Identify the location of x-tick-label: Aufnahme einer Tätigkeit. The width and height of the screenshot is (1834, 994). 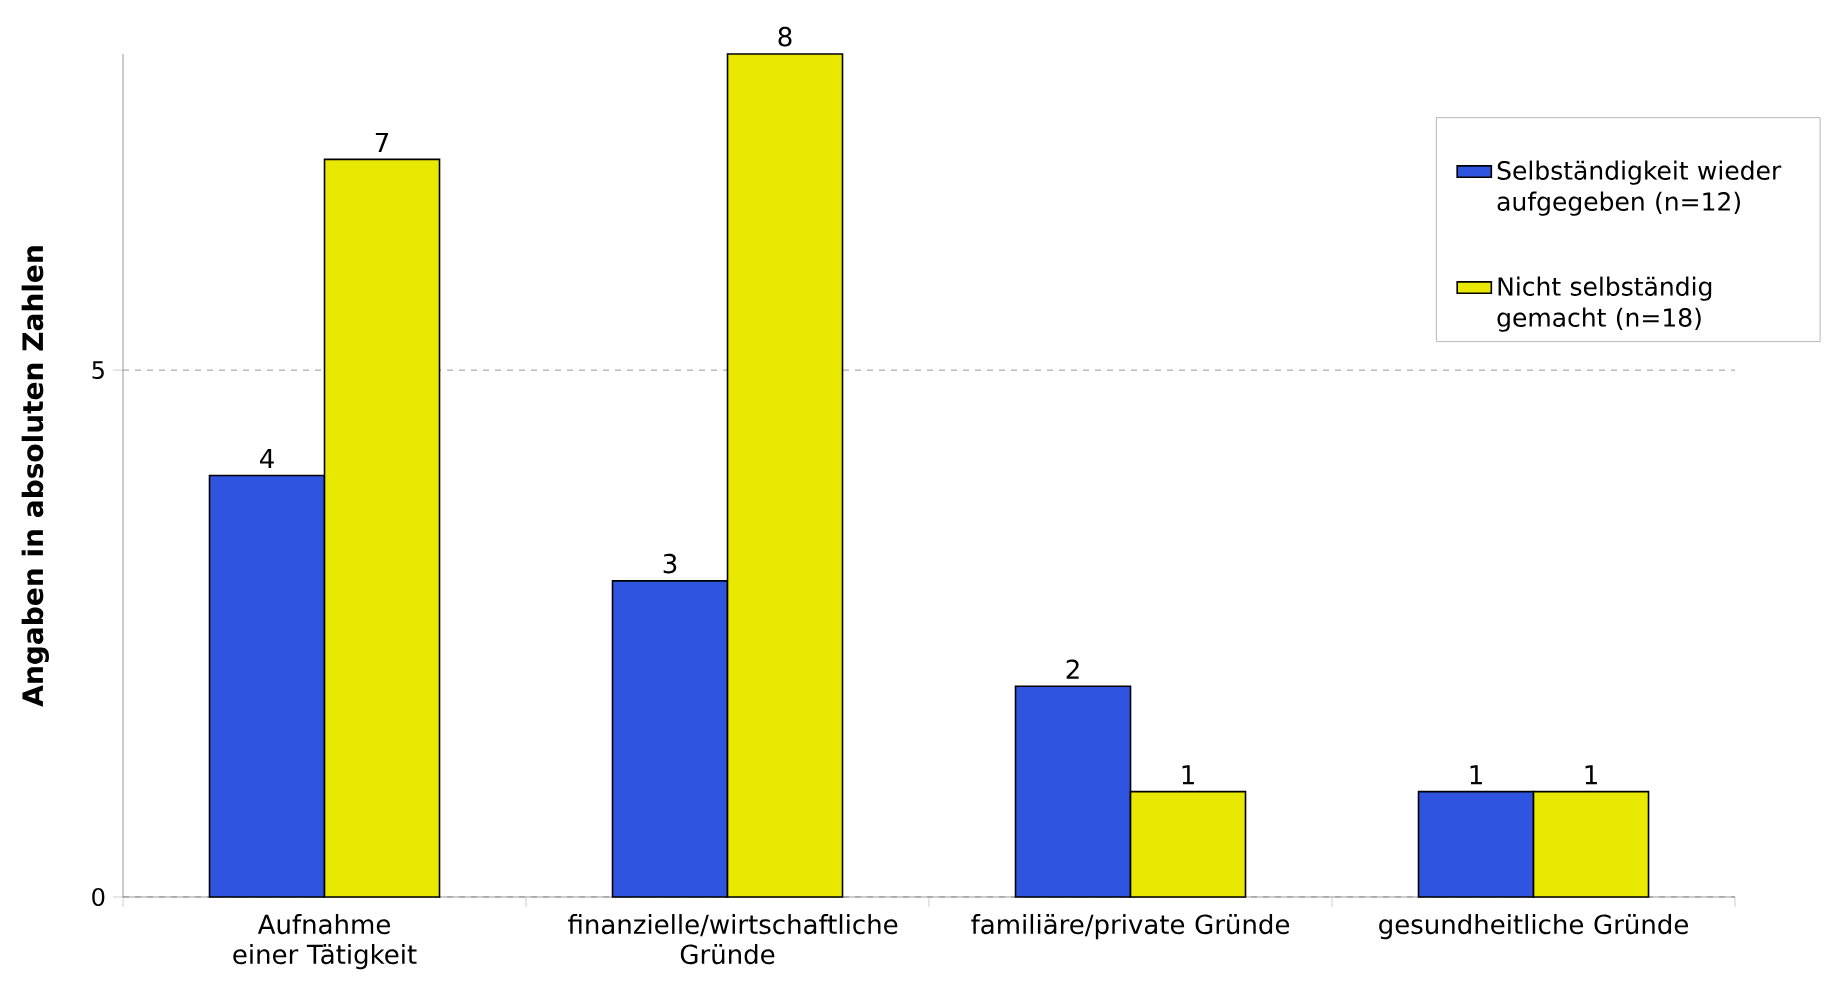
(325, 942).